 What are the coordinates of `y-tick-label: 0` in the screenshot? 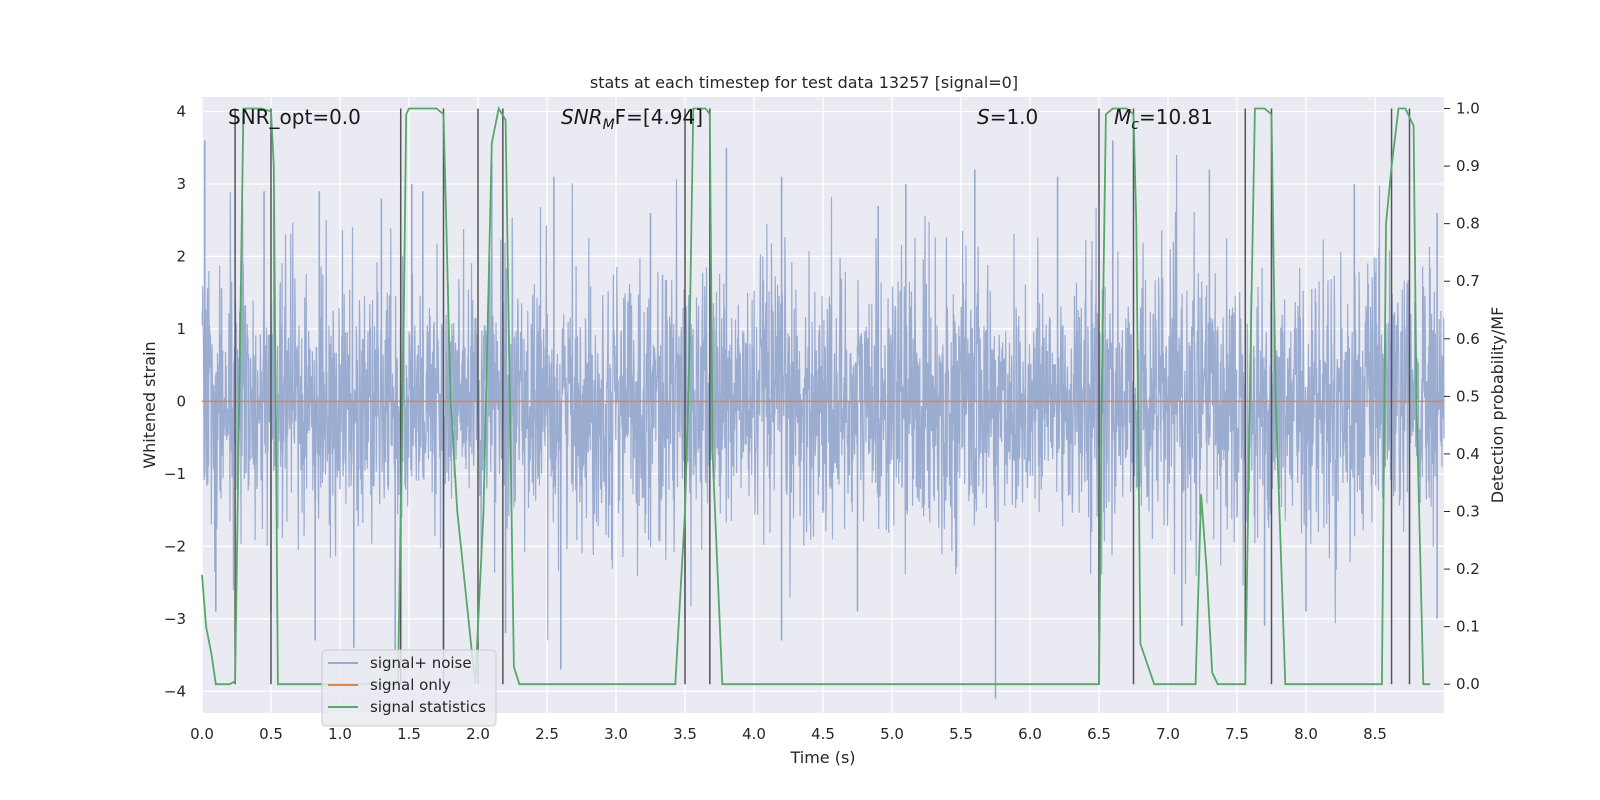 It's located at (181, 401).